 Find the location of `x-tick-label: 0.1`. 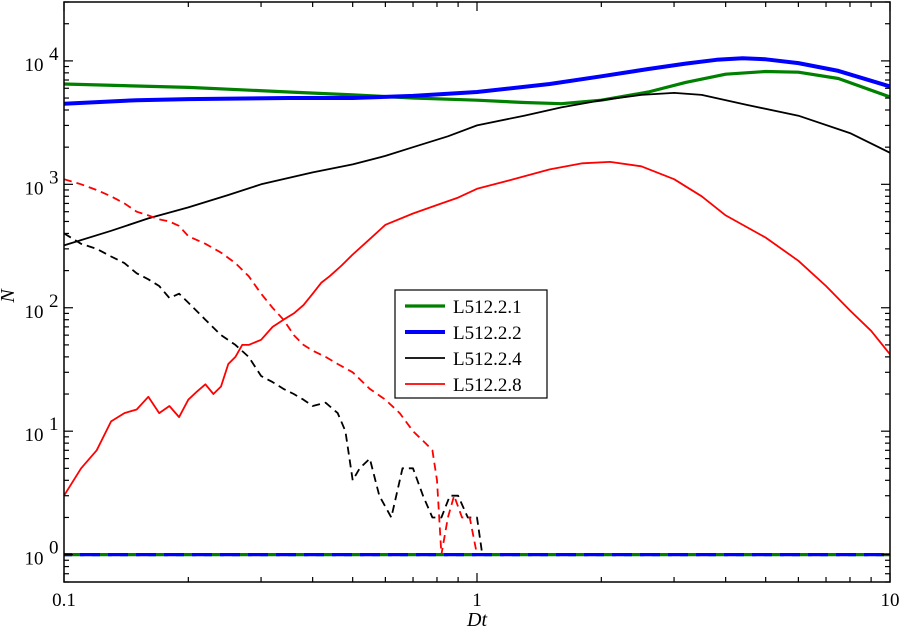

x-tick-label: 0.1 is located at coordinates (64, 600).